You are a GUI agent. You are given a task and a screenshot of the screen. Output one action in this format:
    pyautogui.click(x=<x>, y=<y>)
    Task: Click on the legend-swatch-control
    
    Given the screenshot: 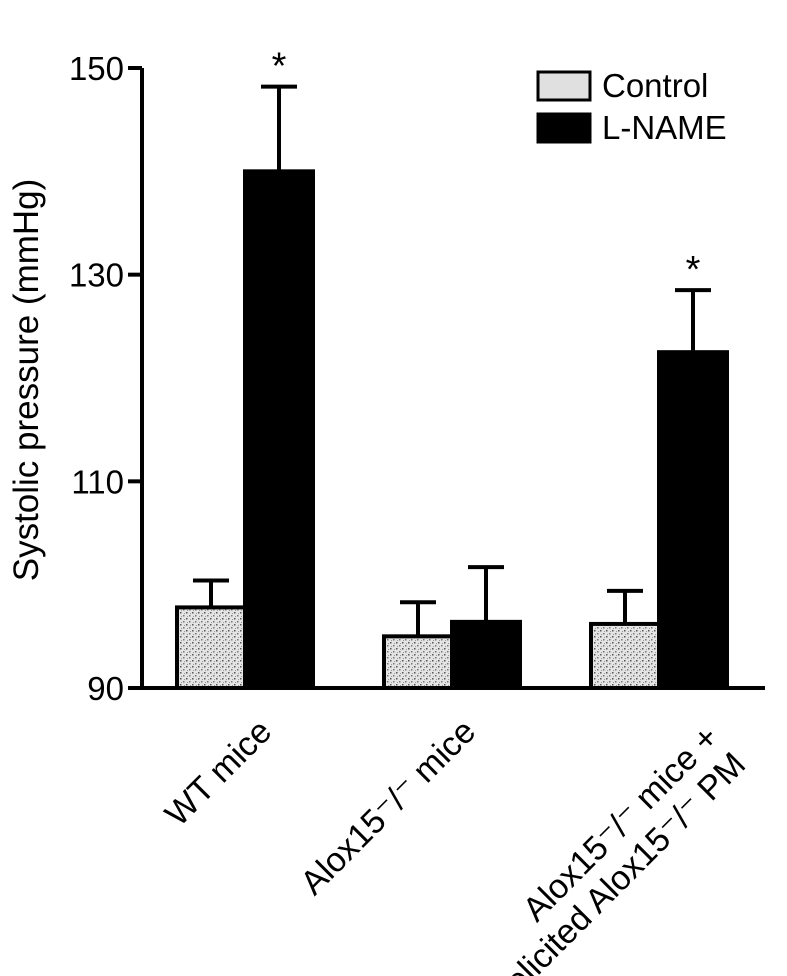 What is the action you would take?
    pyautogui.click(x=564, y=86)
    